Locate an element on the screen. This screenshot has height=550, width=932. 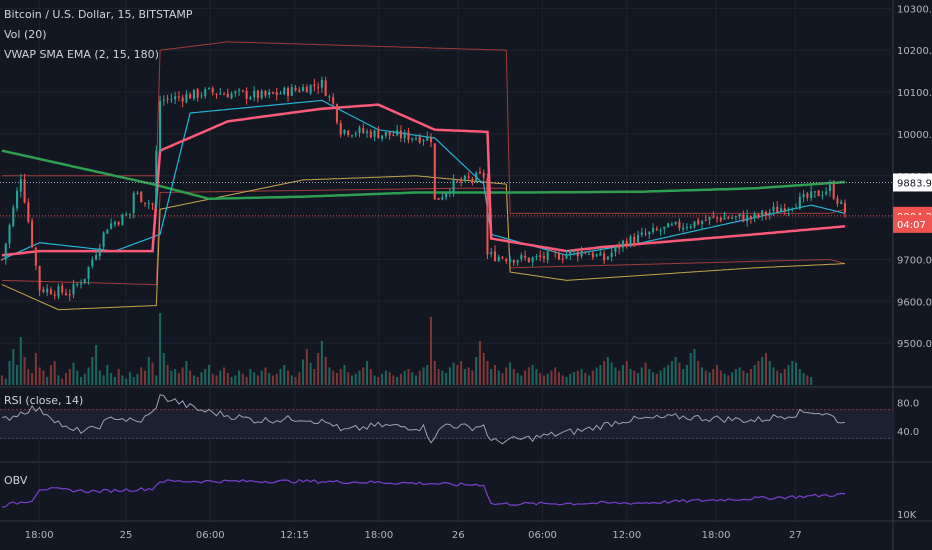
price-tick-label: 9700.00 is located at coordinates (914, 260).